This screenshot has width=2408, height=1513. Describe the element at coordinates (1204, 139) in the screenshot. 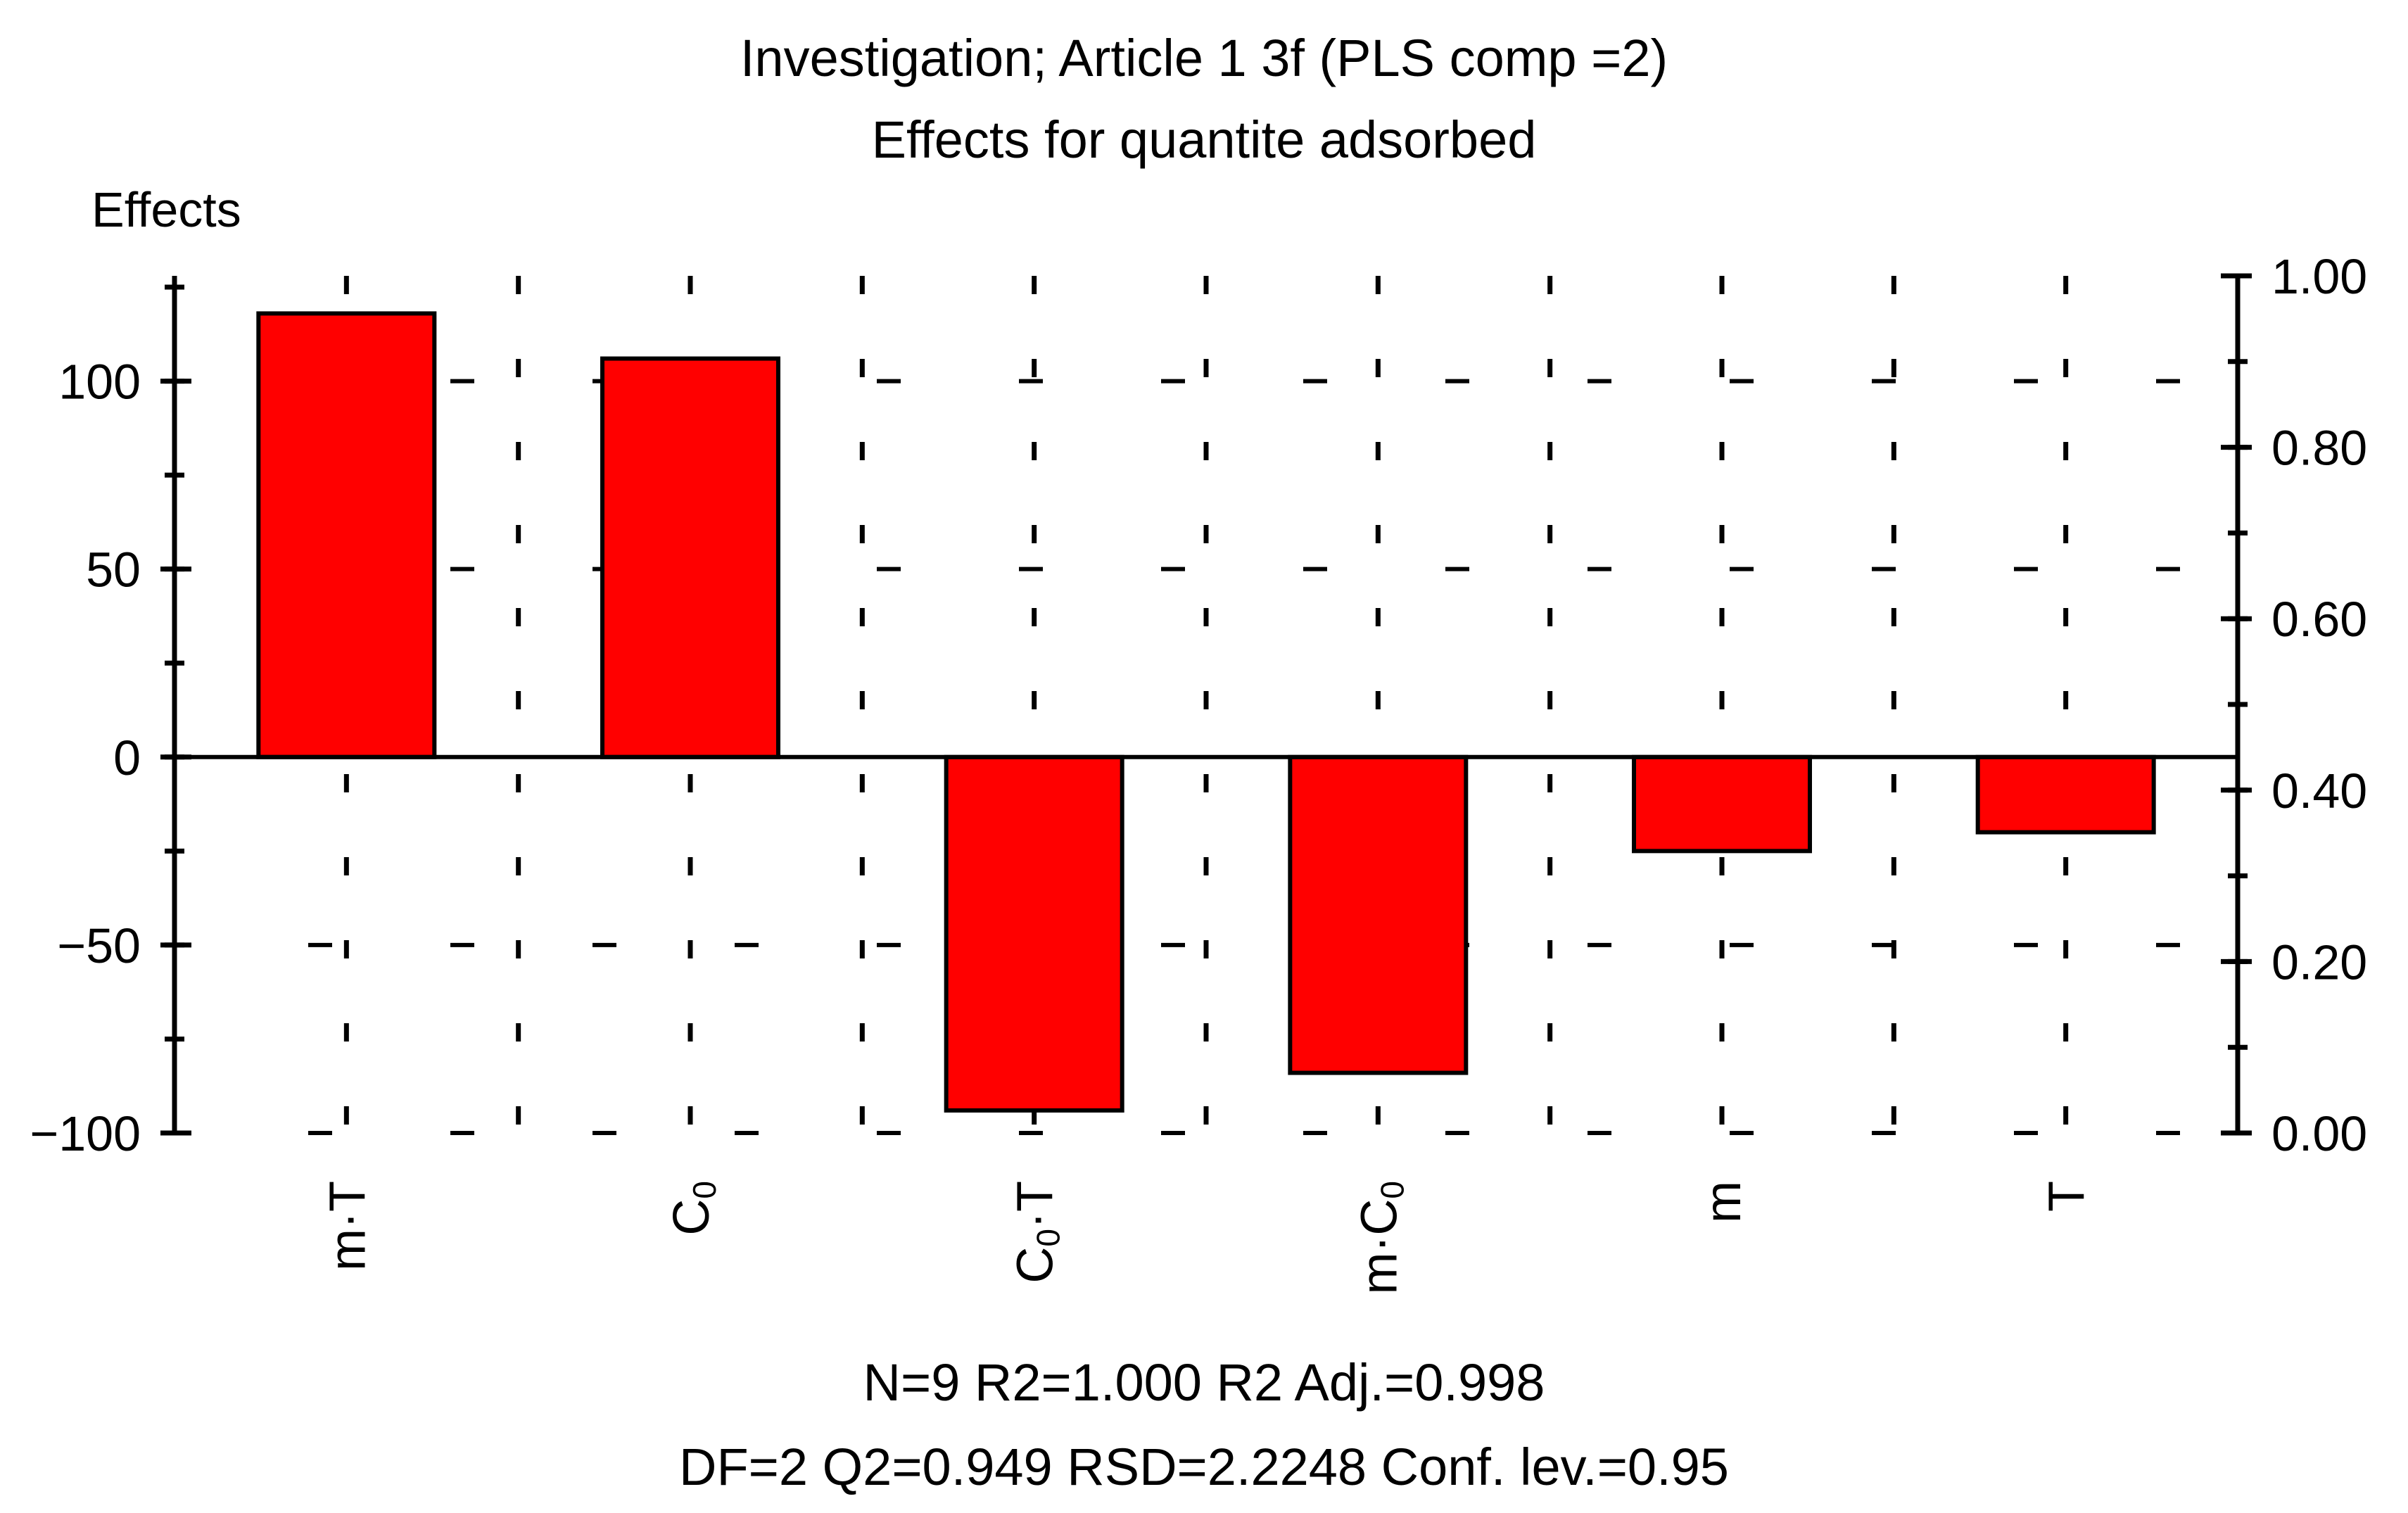

I see `chart-subtitle: Effects for quantite adsorbed` at that location.